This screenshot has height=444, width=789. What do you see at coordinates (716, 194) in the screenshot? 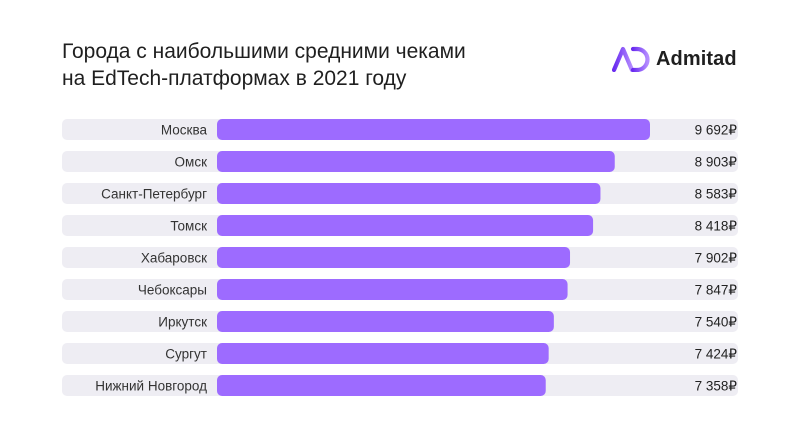
I see `value-label: 8 583₽` at bounding box center [716, 194].